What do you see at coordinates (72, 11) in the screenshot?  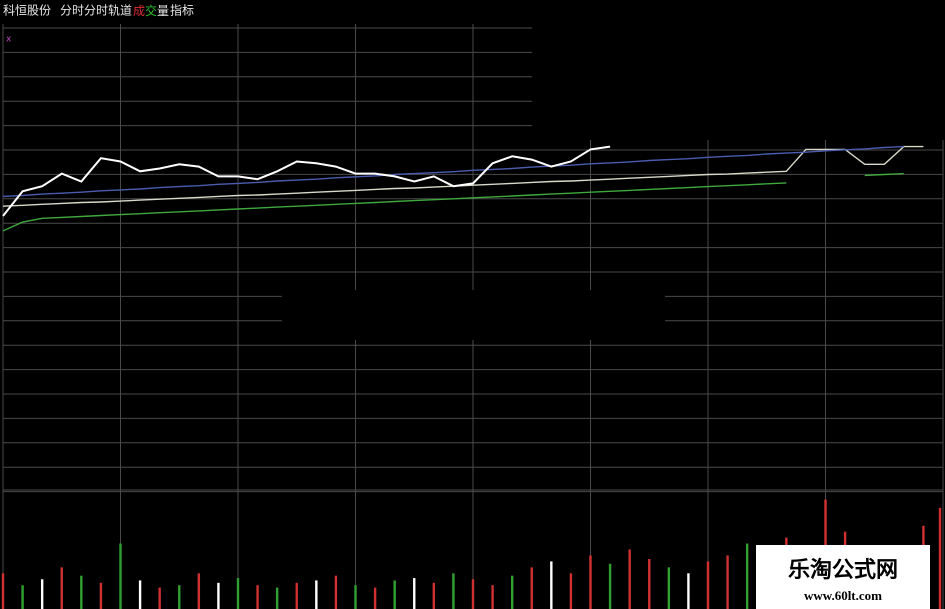 I see `tab: 分时` at bounding box center [72, 11].